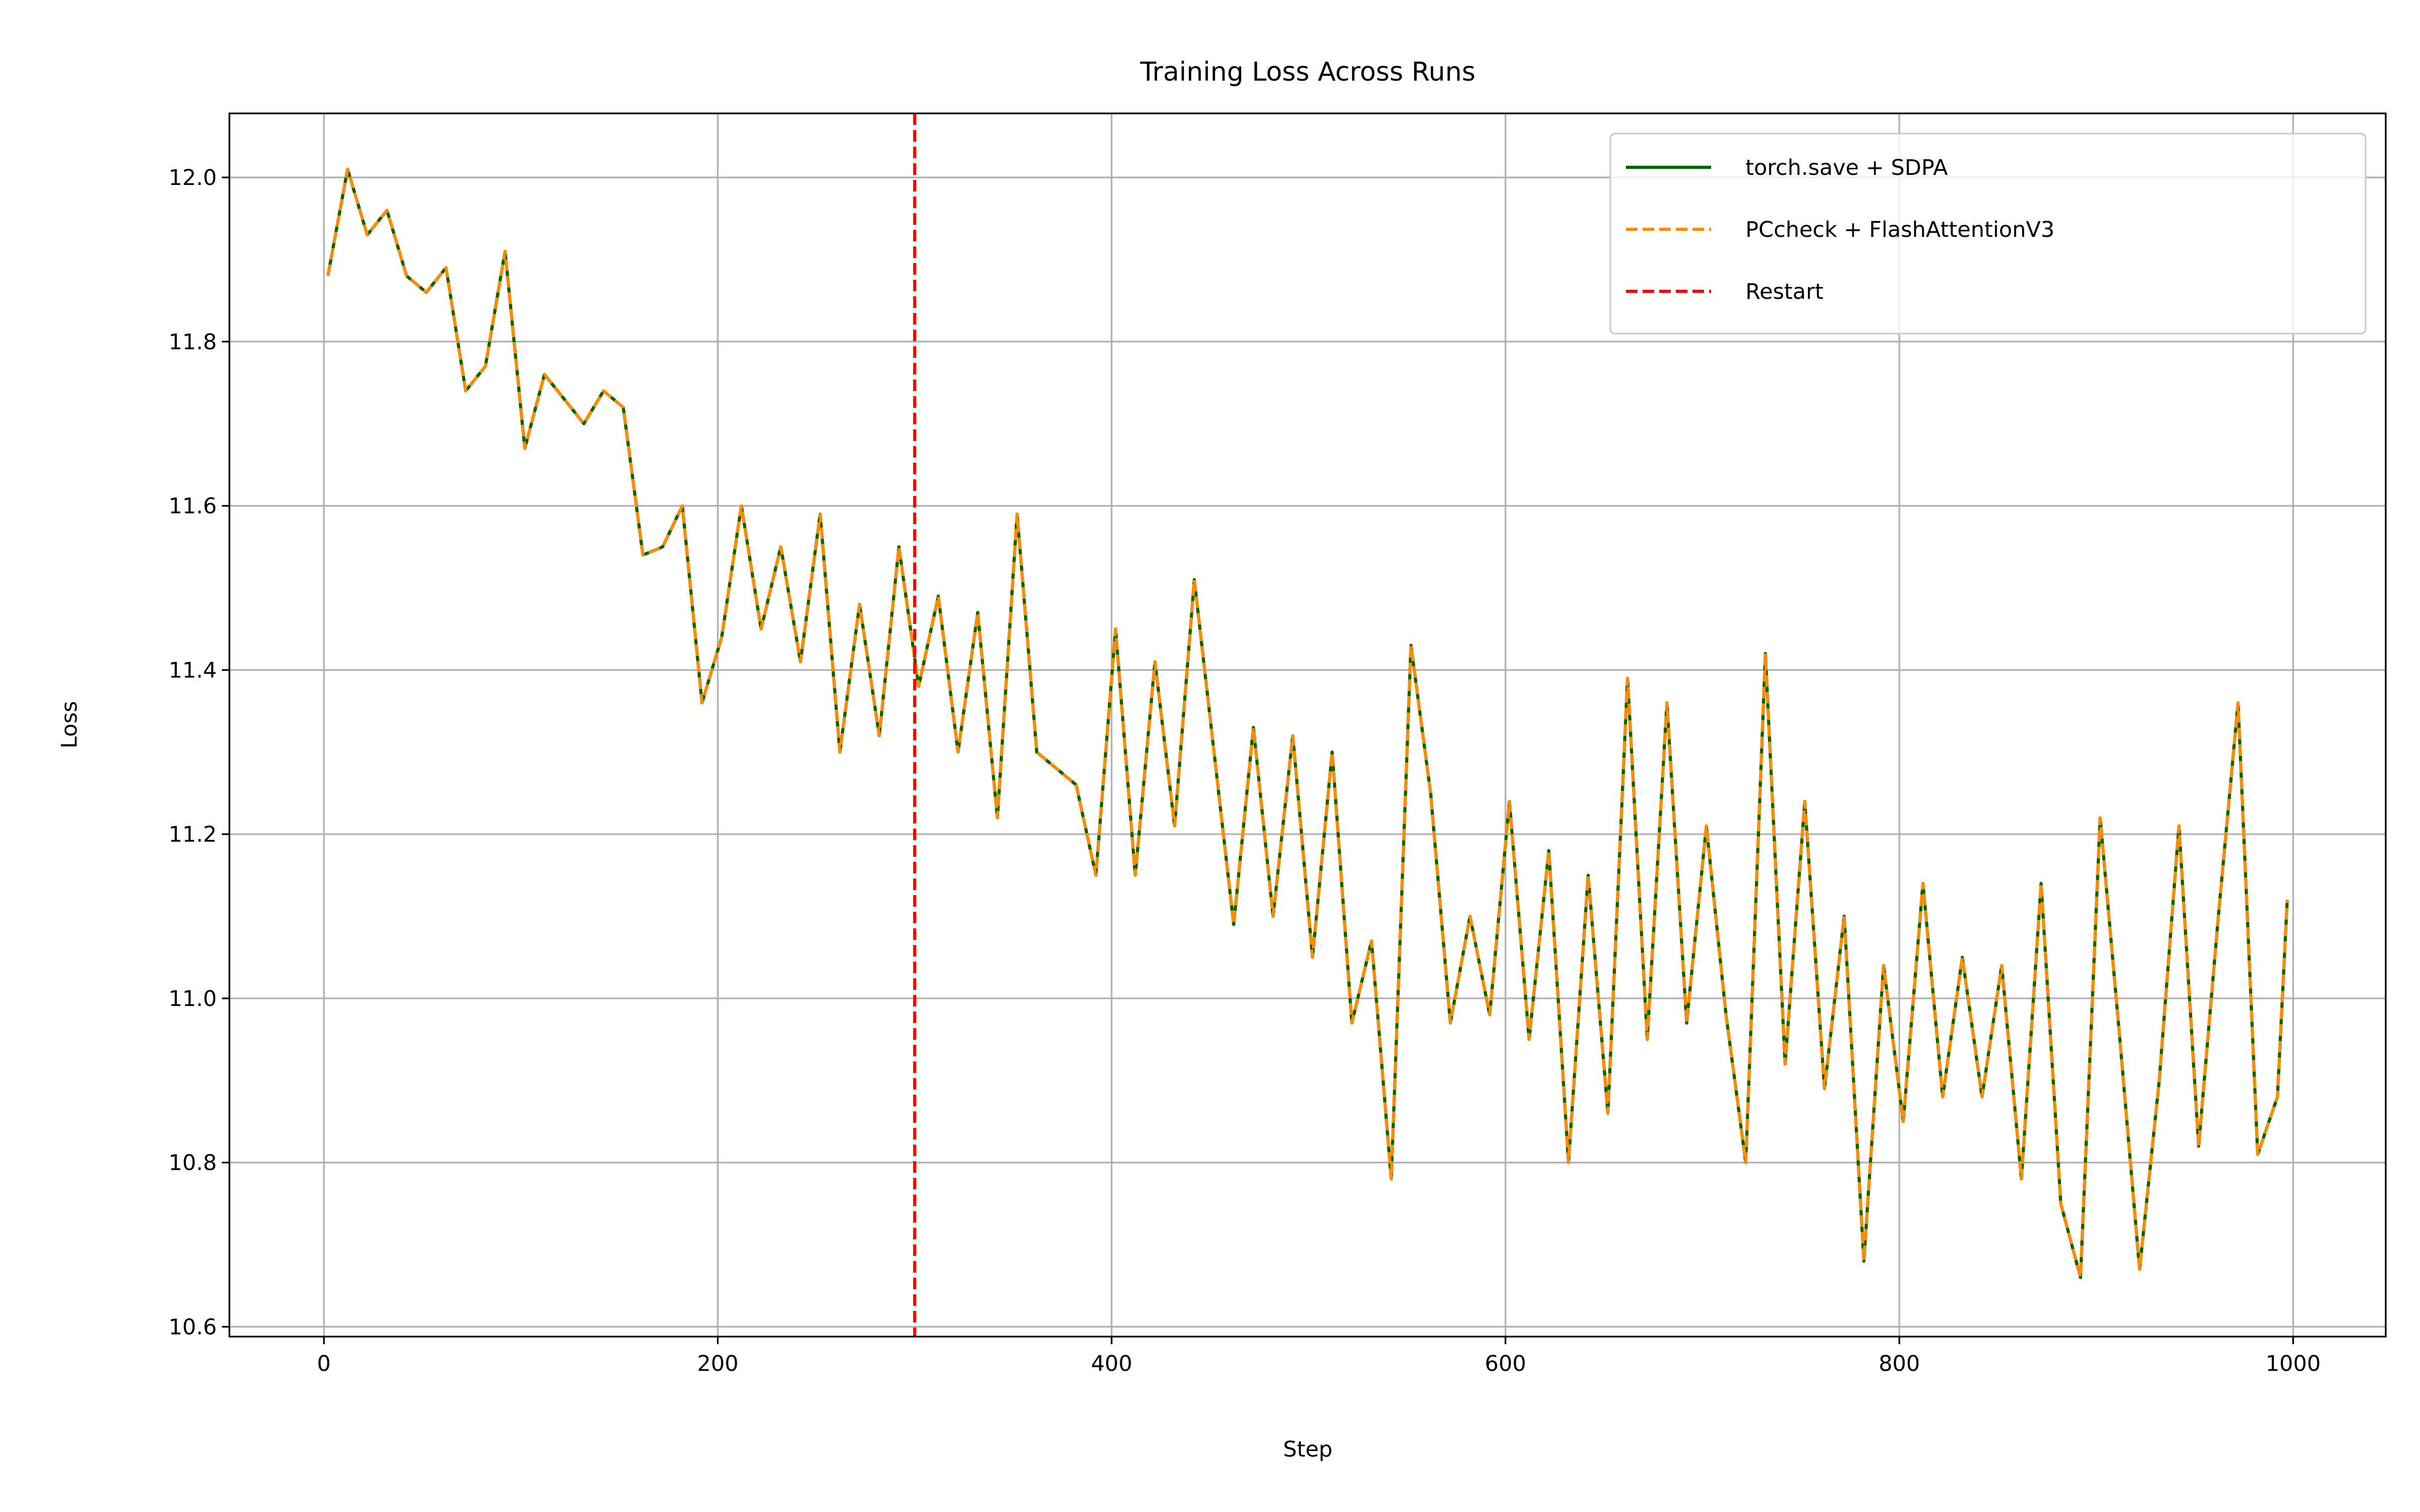  I want to click on y-tick-label: 11.4, so click(192, 670).